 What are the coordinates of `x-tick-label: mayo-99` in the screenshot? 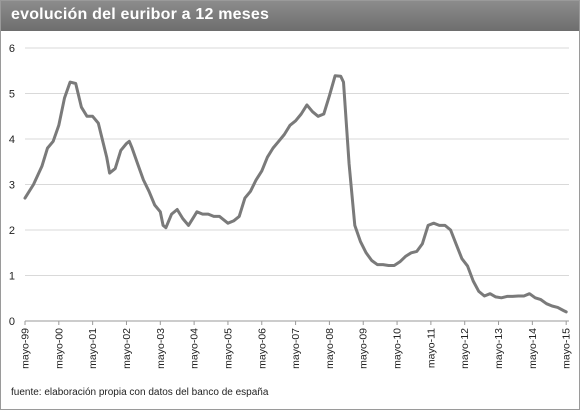 It's located at (26, 348).